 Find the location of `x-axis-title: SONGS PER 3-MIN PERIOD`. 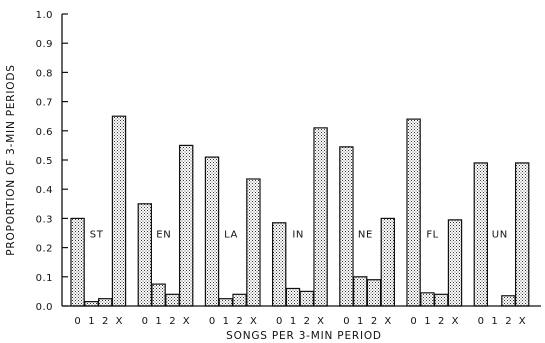

x-axis-title: SONGS PER 3-MIN PERIOD is located at coordinates (304, 336).